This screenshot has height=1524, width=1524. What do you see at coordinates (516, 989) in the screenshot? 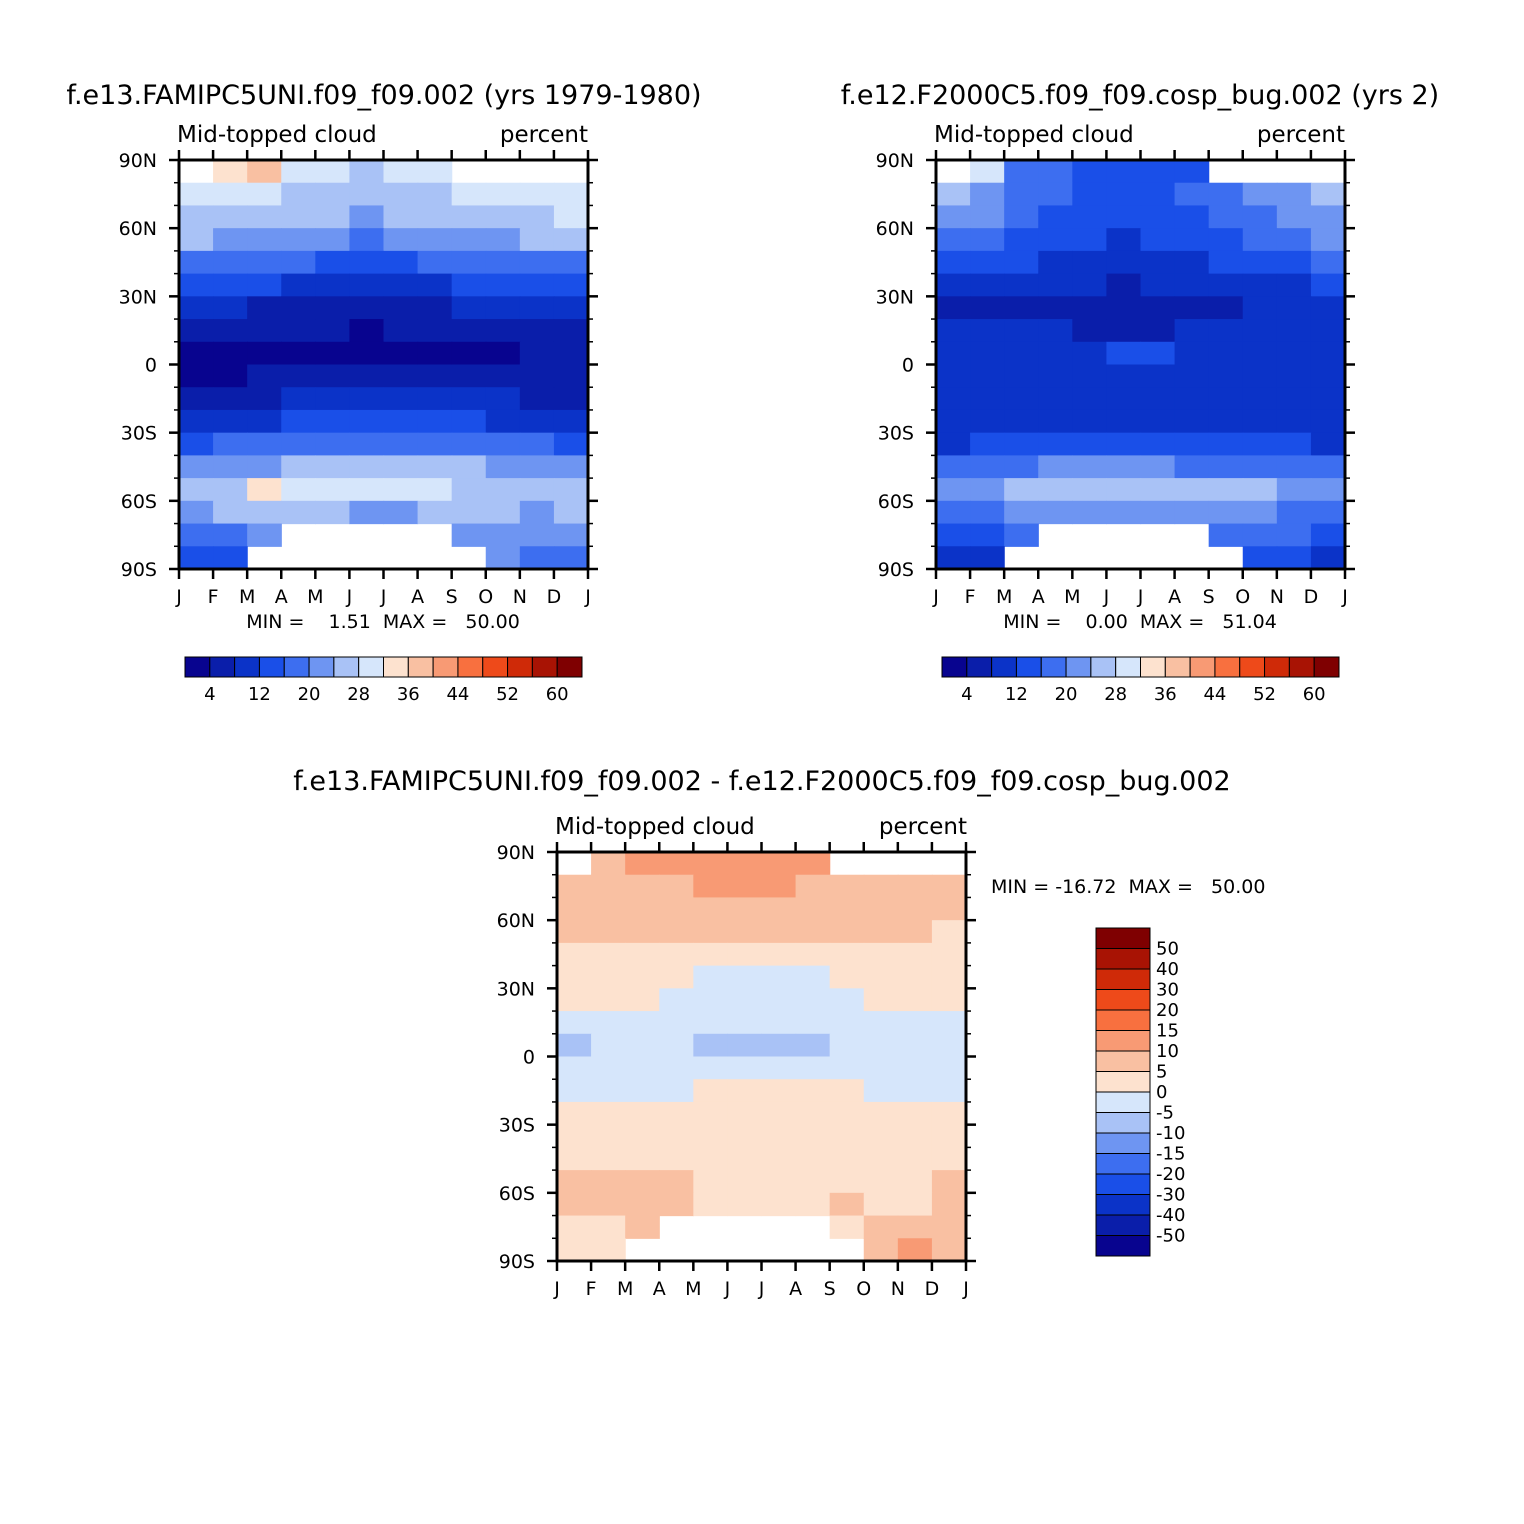
I see `y-tick-label: 30N` at bounding box center [516, 989].